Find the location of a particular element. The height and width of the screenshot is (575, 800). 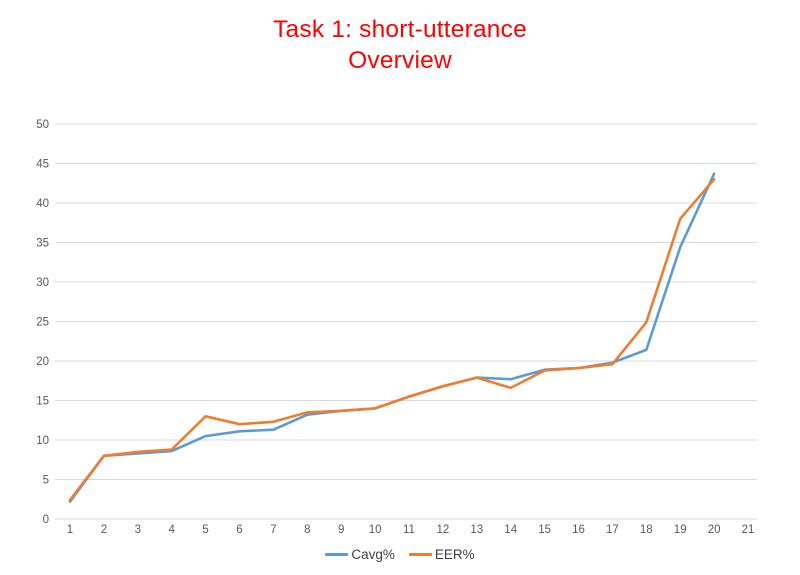

x-tick-label: 7 is located at coordinates (273, 530).